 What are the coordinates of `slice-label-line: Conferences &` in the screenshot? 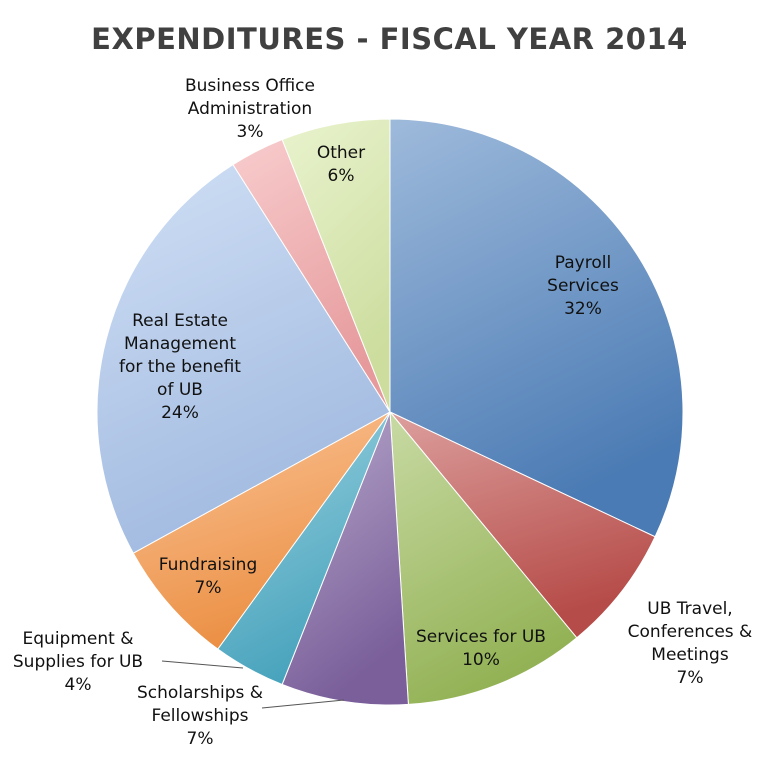 It's located at (690, 632).